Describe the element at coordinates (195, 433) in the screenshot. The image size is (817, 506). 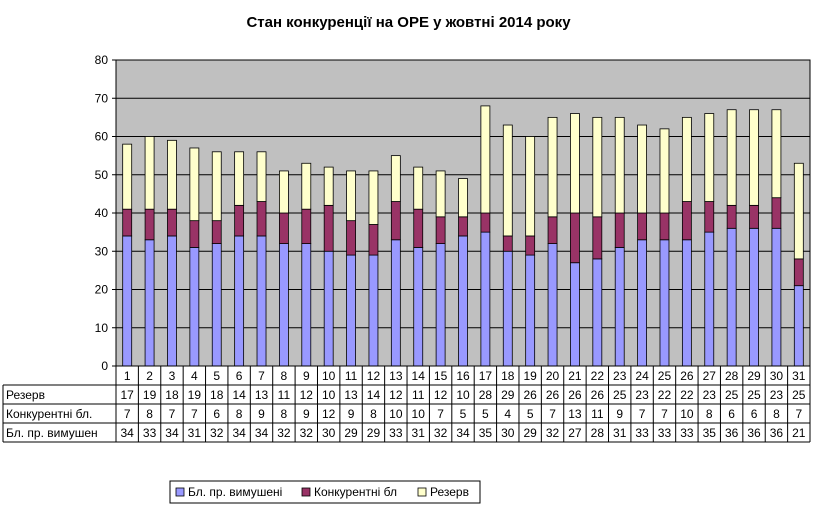
I see `data-label: 31` at that location.